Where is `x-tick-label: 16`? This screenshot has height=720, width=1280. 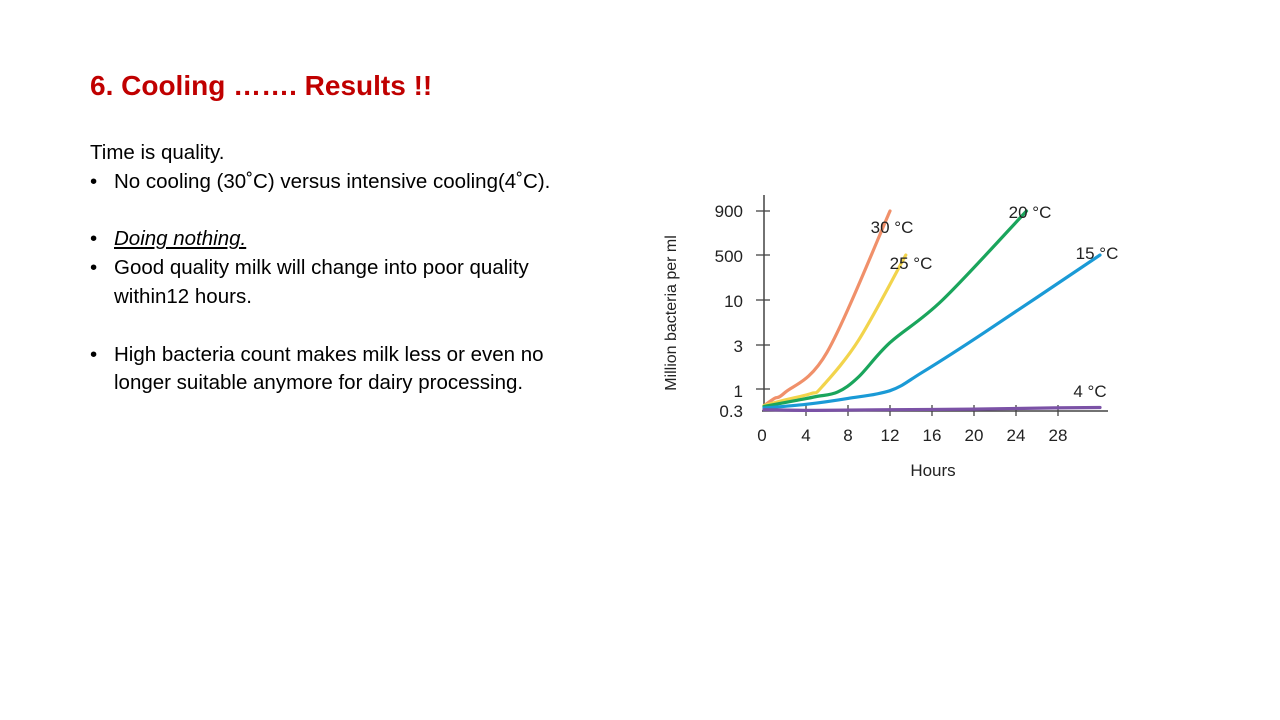
x-tick-label: 16 is located at coordinates (932, 435).